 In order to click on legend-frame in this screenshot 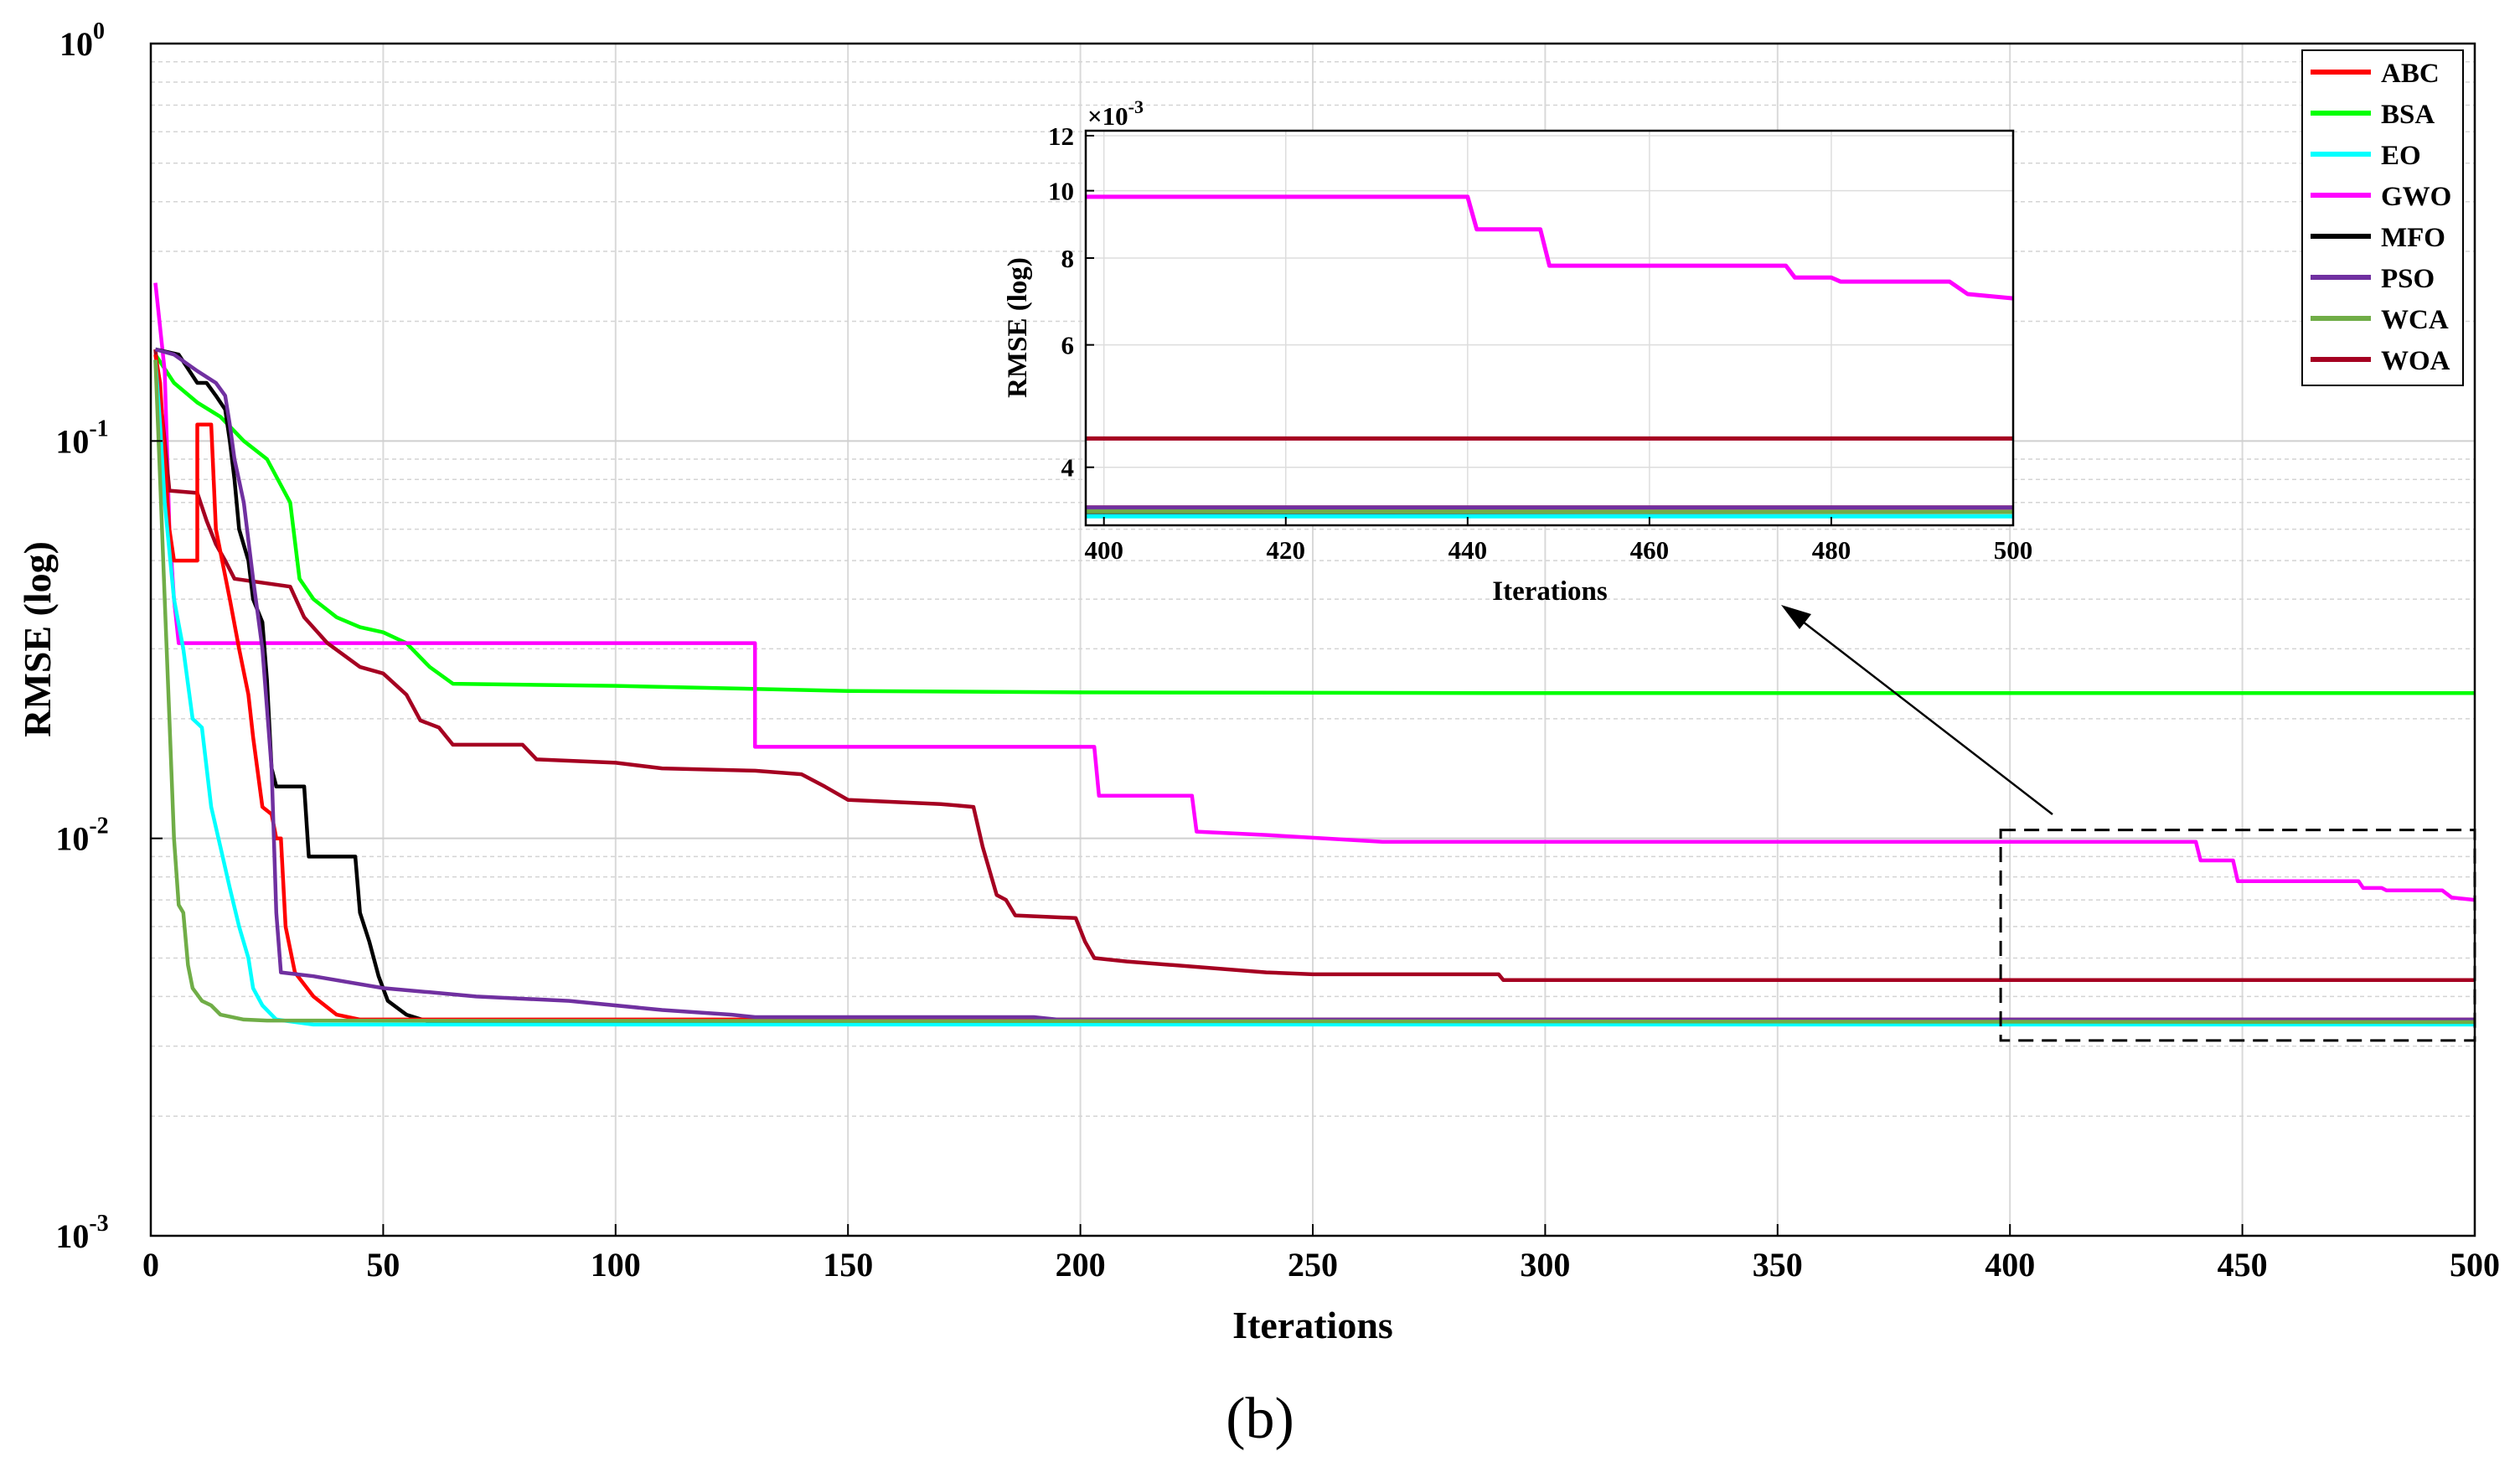, I will do `click(2382, 217)`.